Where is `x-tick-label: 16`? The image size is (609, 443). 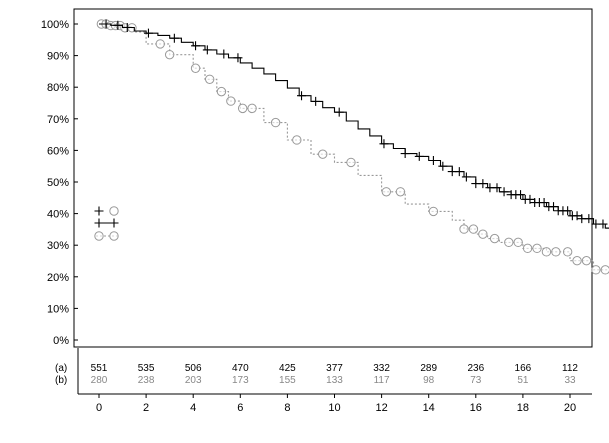 x-tick-label: 16 is located at coordinates (476, 408).